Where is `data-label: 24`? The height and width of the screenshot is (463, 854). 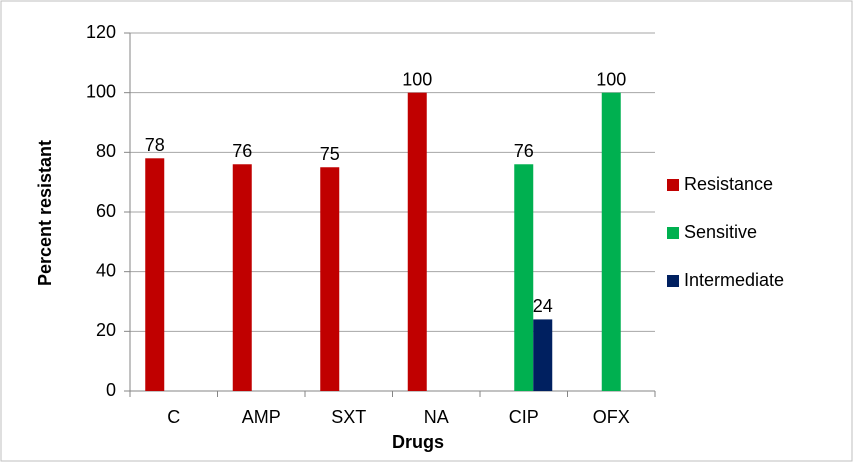
data-label: 24 is located at coordinates (543, 306).